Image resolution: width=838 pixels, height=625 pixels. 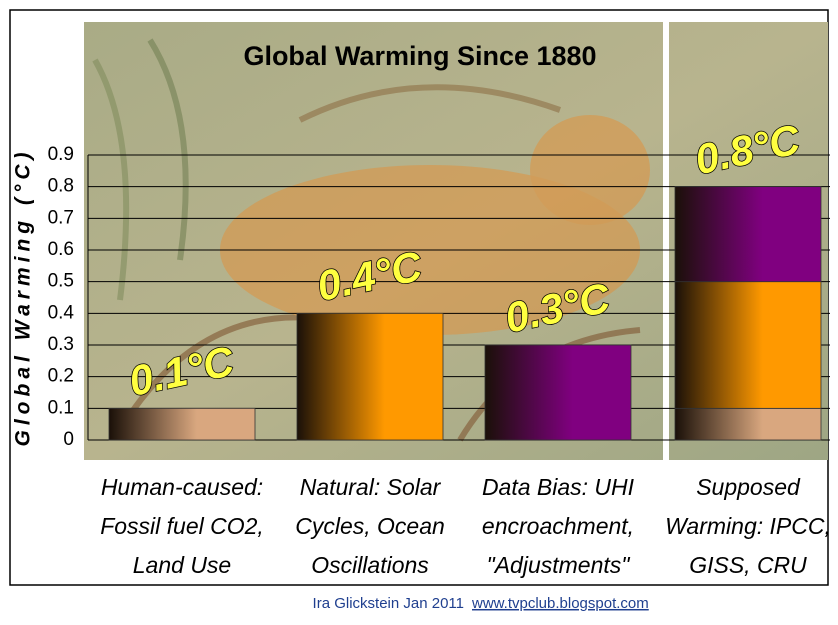 I want to click on x-tick-label: Cycles, Ocean, so click(x=370, y=526).